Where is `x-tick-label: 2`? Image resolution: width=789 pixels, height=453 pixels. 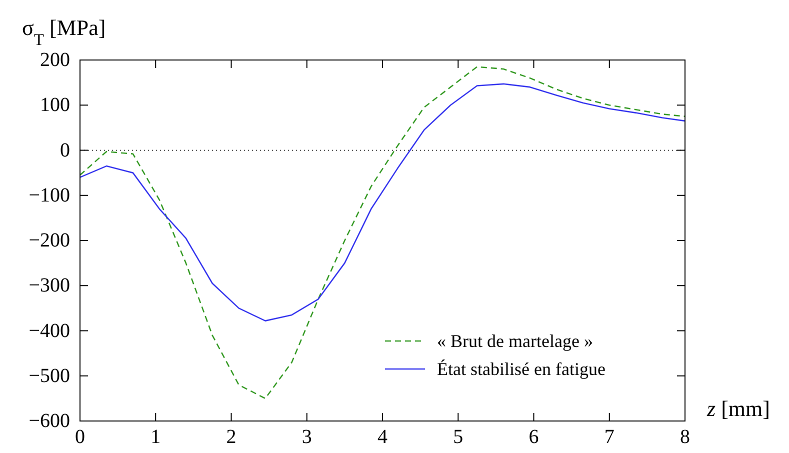 x-tick-label: 2 is located at coordinates (231, 437).